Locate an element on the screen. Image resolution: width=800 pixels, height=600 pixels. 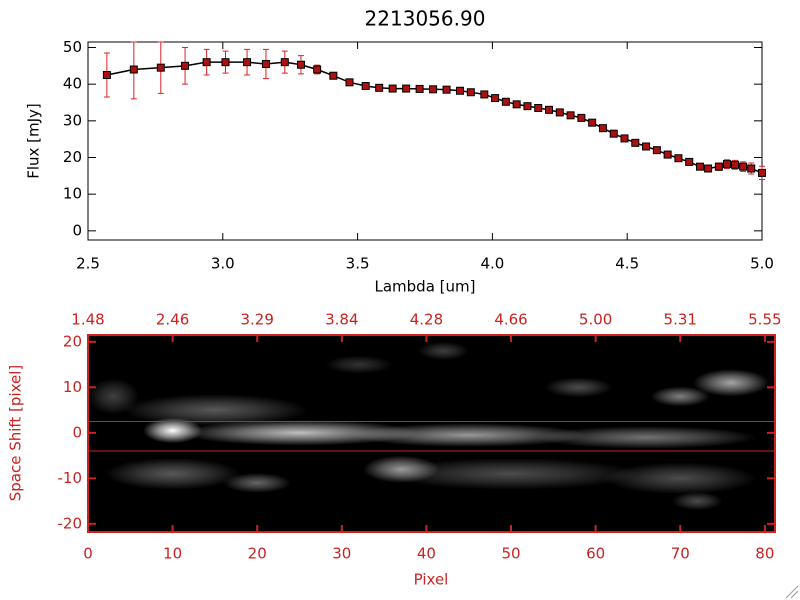
x2-tick-label: 5.55 is located at coordinates (764, 320).